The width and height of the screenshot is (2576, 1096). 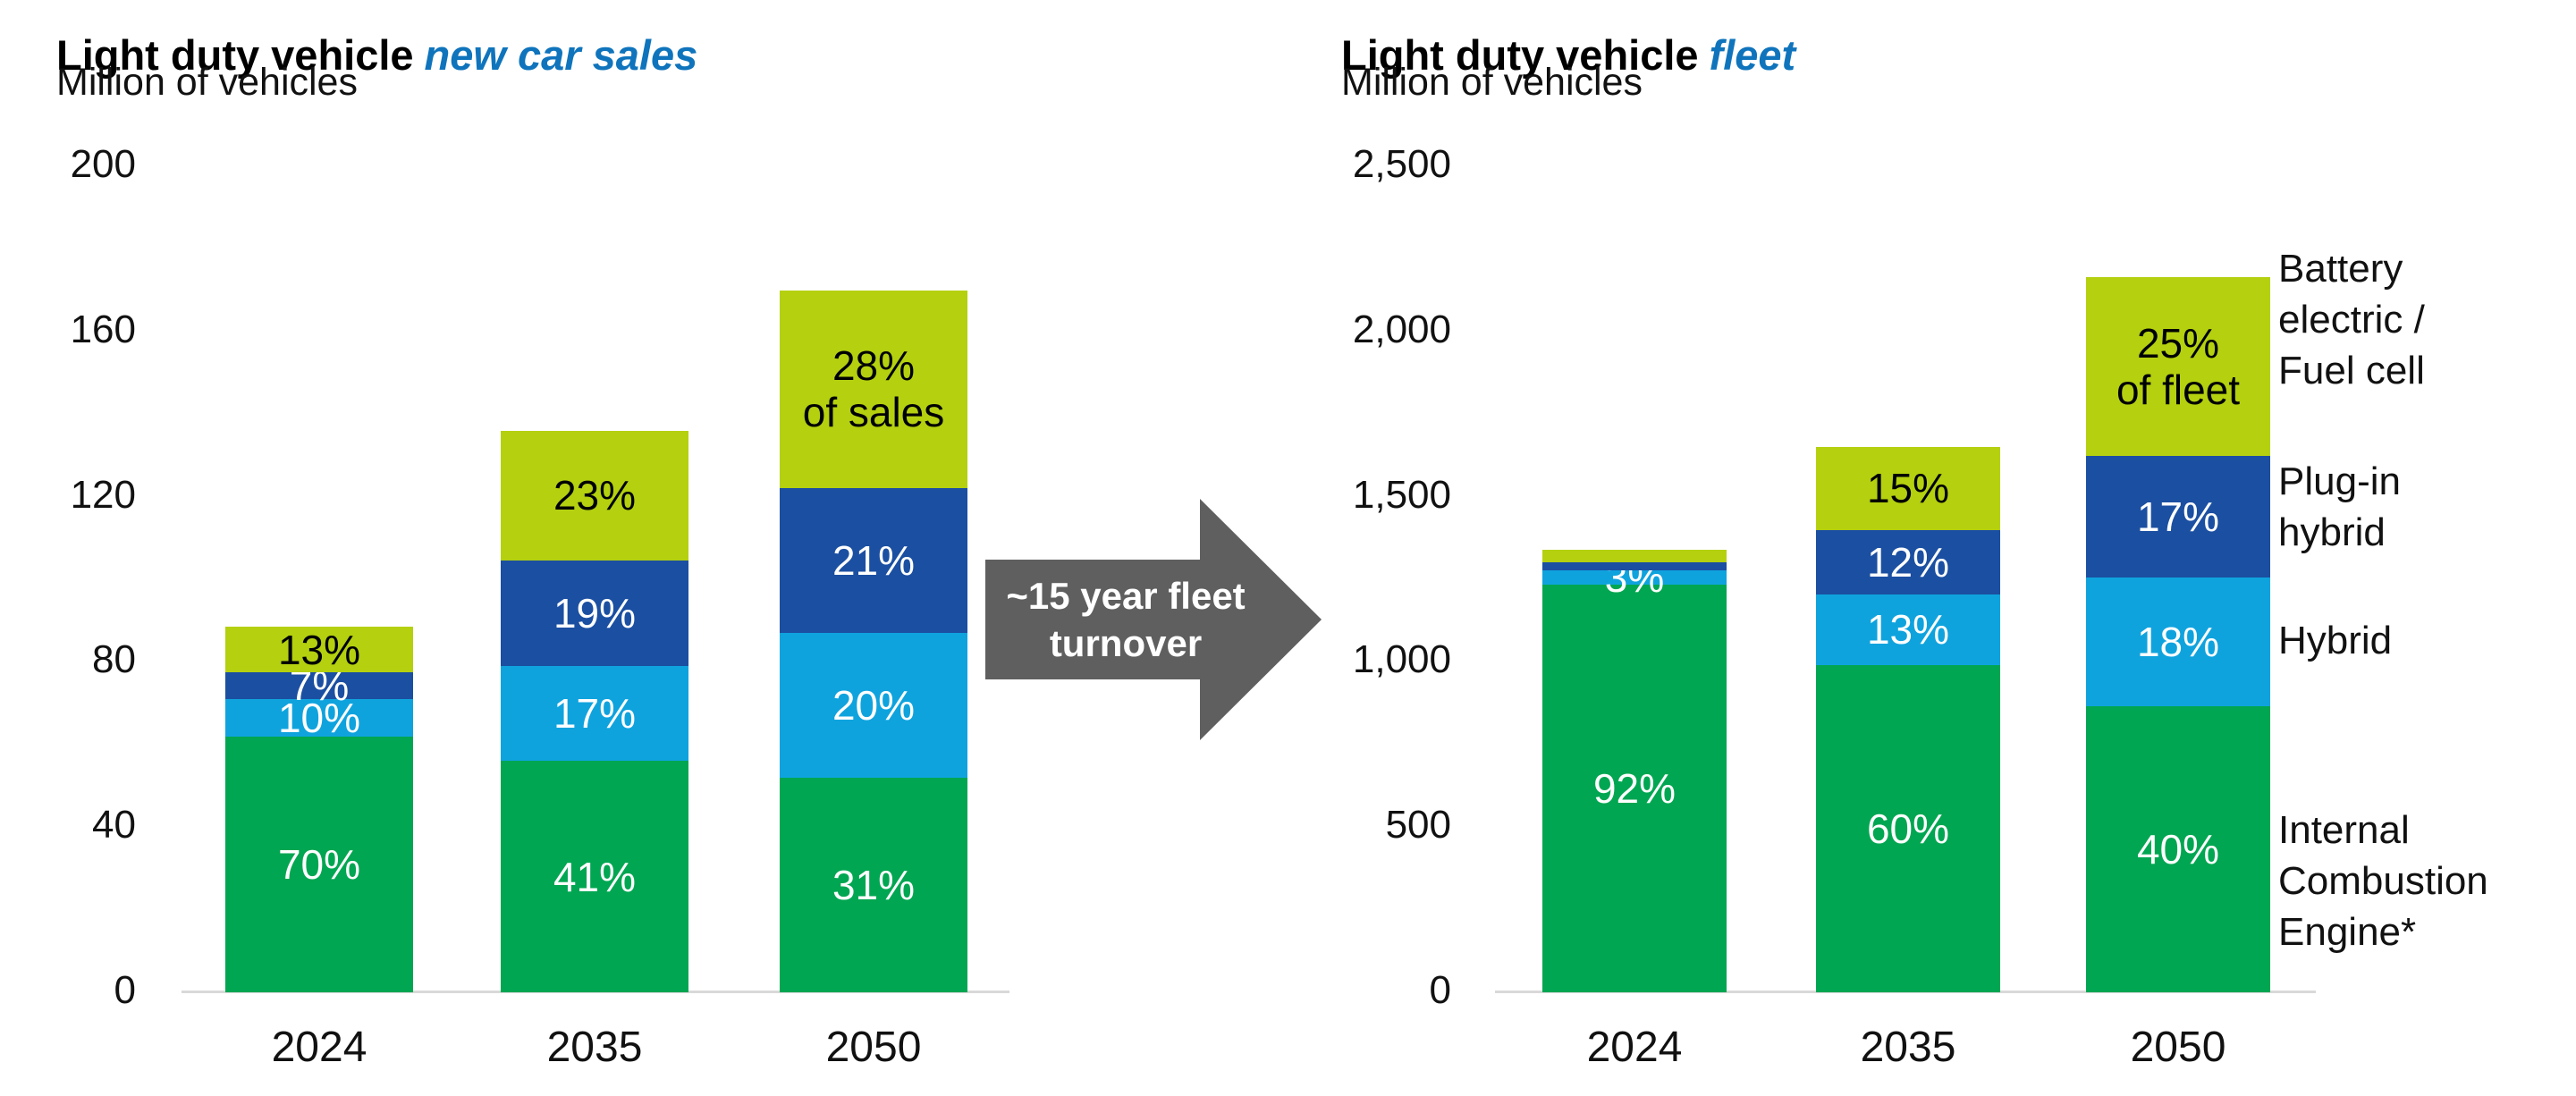 What do you see at coordinates (2178, 1047) in the screenshot?
I see `fleet-x-tick-2050: 2050` at bounding box center [2178, 1047].